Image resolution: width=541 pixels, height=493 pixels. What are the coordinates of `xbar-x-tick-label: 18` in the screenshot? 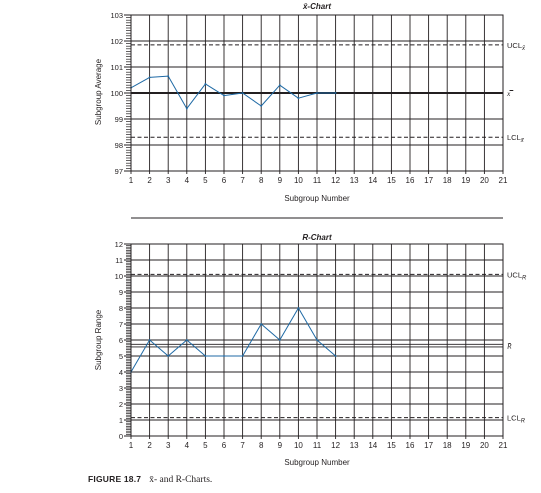 It's located at (447, 180).